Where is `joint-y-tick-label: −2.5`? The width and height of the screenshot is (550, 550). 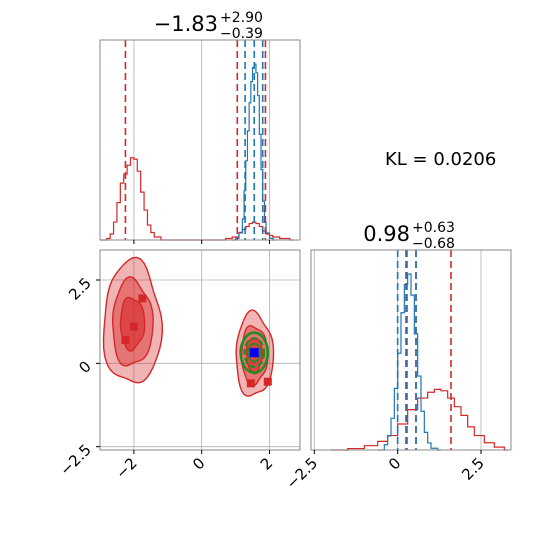
joint-y-tick-label: −2.5 is located at coordinates (75, 460).